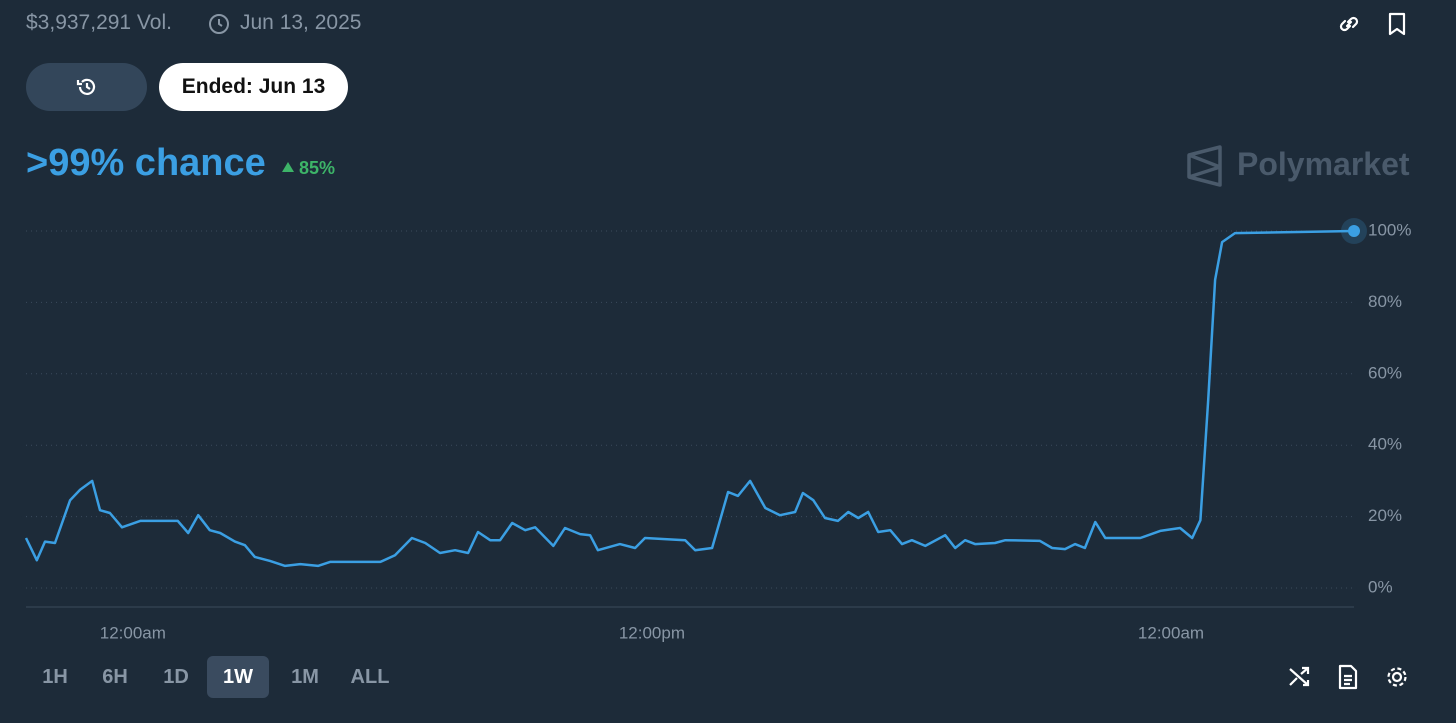 The height and width of the screenshot is (723, 1456). I want to click on x-tick-label: 12:00pm, so click(652, 632).